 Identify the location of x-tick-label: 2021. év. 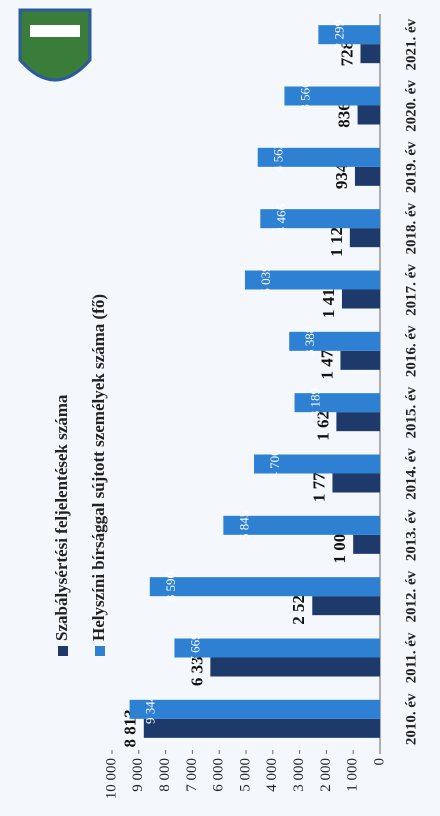
(411, 44).